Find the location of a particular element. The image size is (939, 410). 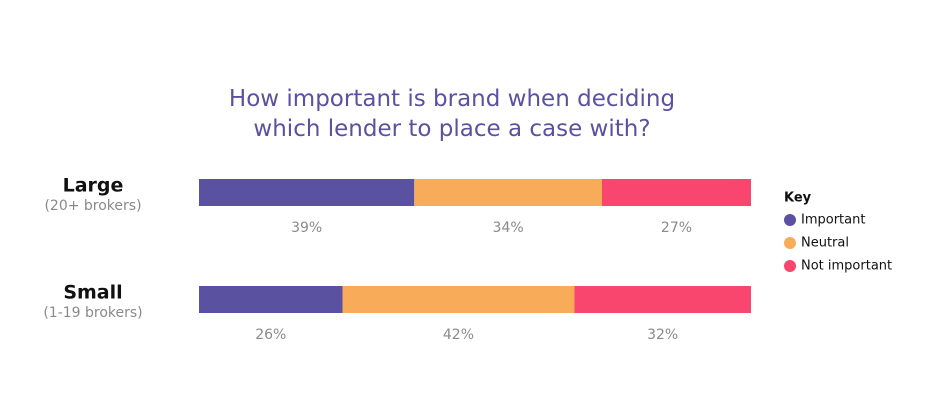

category-label: Large is located at coordinates (93, 186).